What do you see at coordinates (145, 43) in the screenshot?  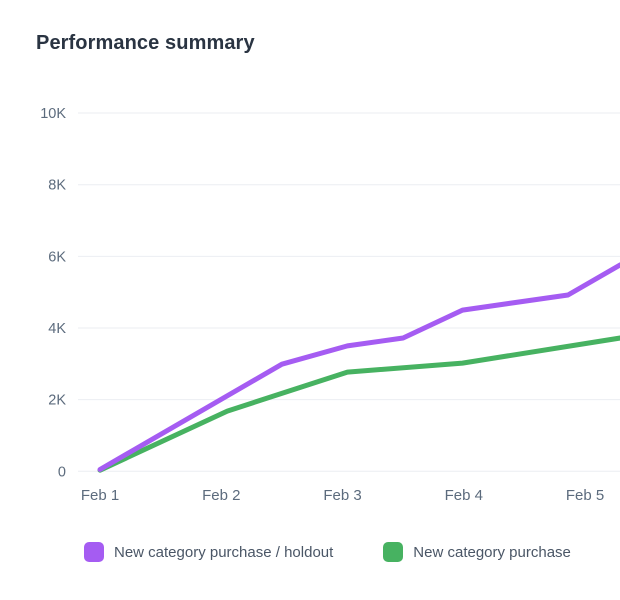 I see `chart-title: Performance summary` at bounding box center [145, 43].